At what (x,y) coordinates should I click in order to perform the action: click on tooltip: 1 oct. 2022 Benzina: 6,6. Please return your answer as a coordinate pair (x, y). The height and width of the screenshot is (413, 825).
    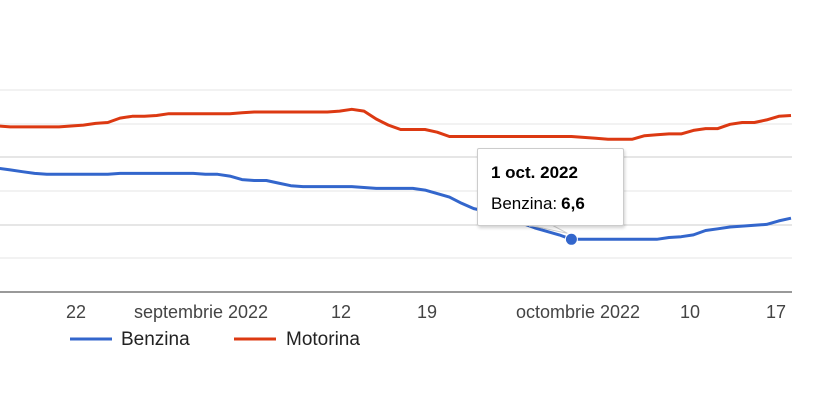
    Looking at the image, I should click on (550, 187).